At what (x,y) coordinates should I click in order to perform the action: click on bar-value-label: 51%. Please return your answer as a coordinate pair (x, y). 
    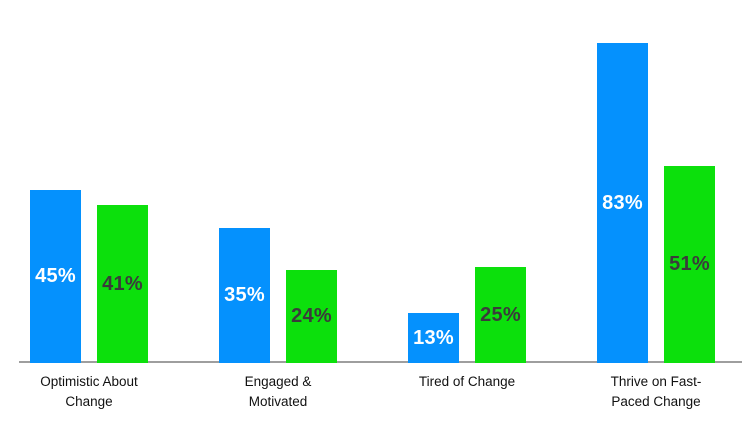
    Looking at the image, I should click on (689, 264).